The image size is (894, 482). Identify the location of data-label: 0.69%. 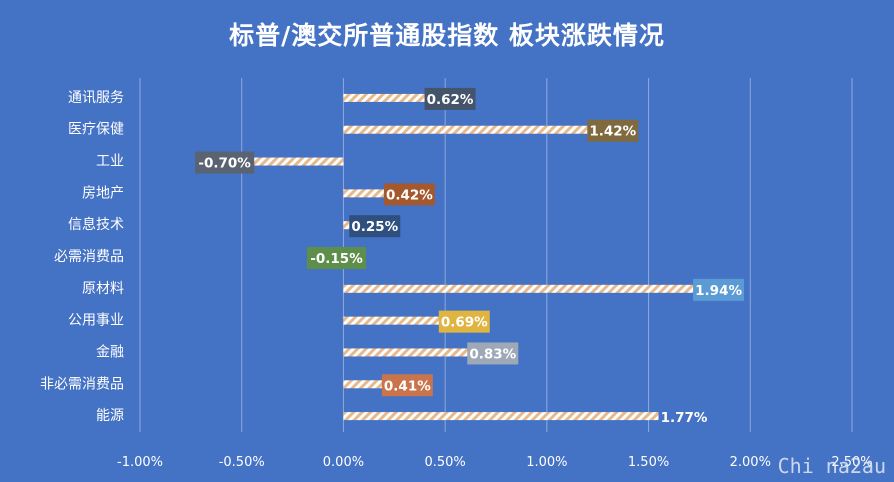
(464, 323).